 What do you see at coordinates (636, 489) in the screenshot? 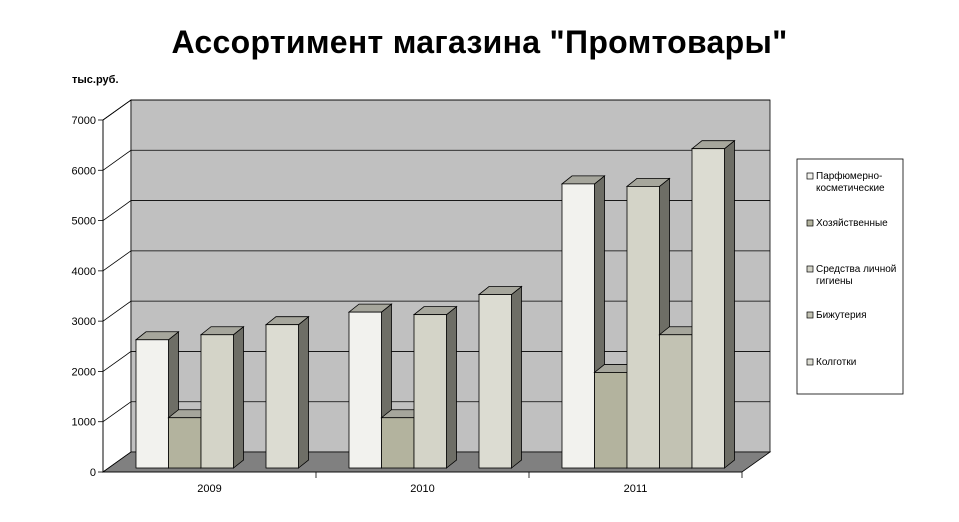
I see `x-tick-label: 2011` at bounding box center [636, 489].